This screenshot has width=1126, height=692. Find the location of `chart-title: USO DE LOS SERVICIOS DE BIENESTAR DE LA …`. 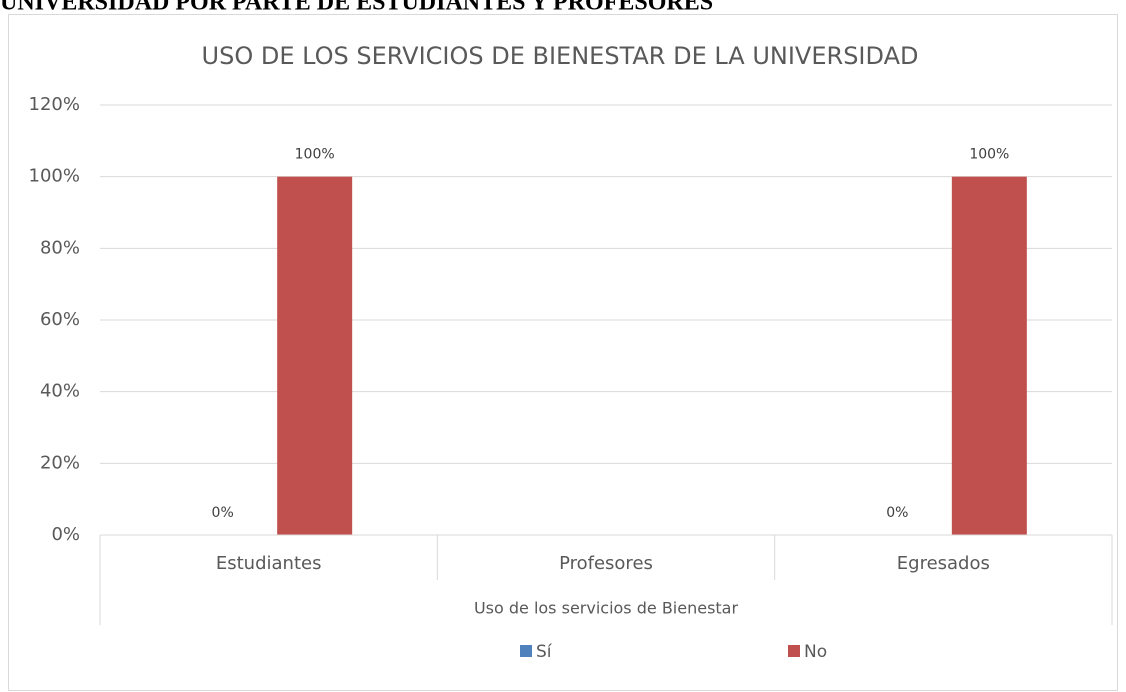

chart-title: USO DE LOS SERVICIOS DE BIENESTAR DE LA … is located at coordinates (560, 56).